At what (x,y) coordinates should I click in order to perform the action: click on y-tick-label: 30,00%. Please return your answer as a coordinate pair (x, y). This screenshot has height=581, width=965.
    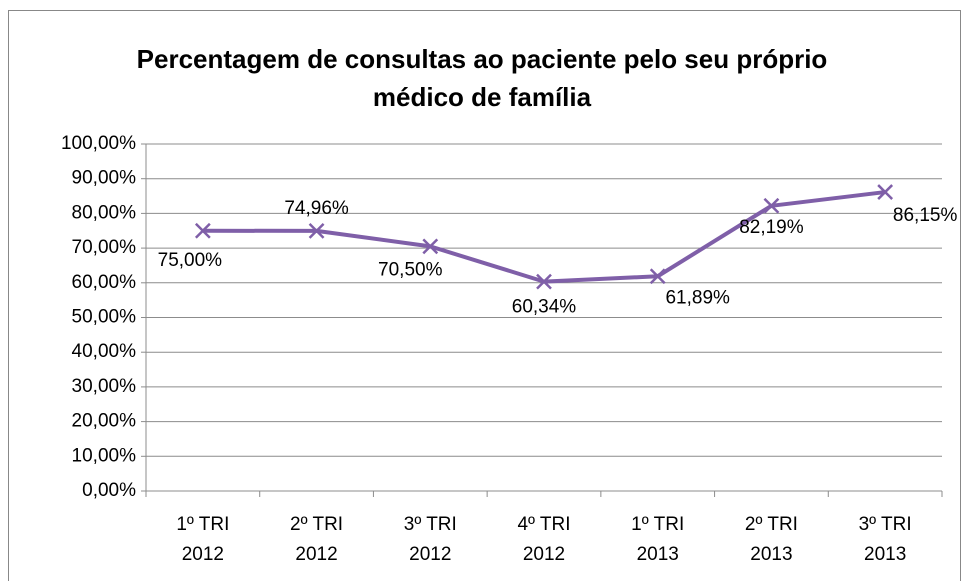
    Looking at the image, I should click on (104, 386).